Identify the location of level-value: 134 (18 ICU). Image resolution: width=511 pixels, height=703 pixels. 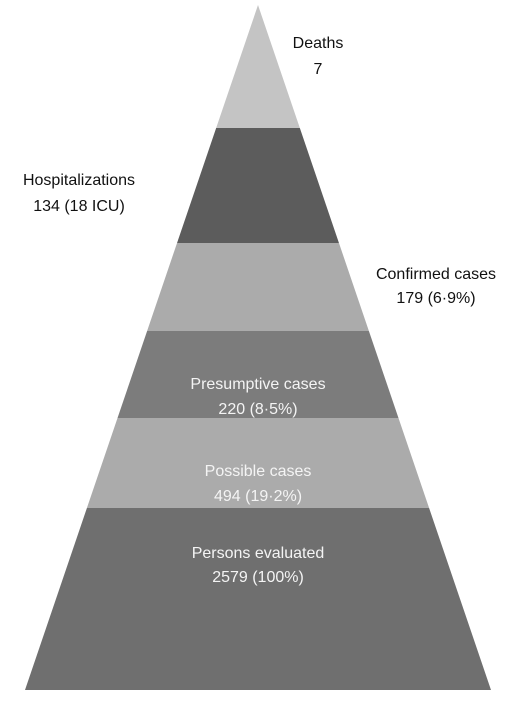
(79, 206).